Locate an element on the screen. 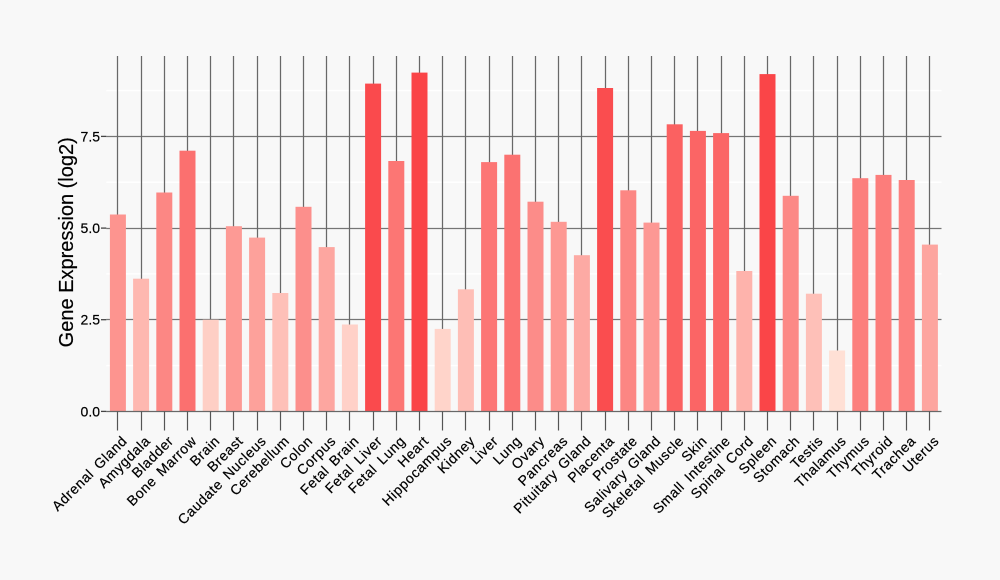  svg-text: 7.5 is located at coordinates (91, 136).